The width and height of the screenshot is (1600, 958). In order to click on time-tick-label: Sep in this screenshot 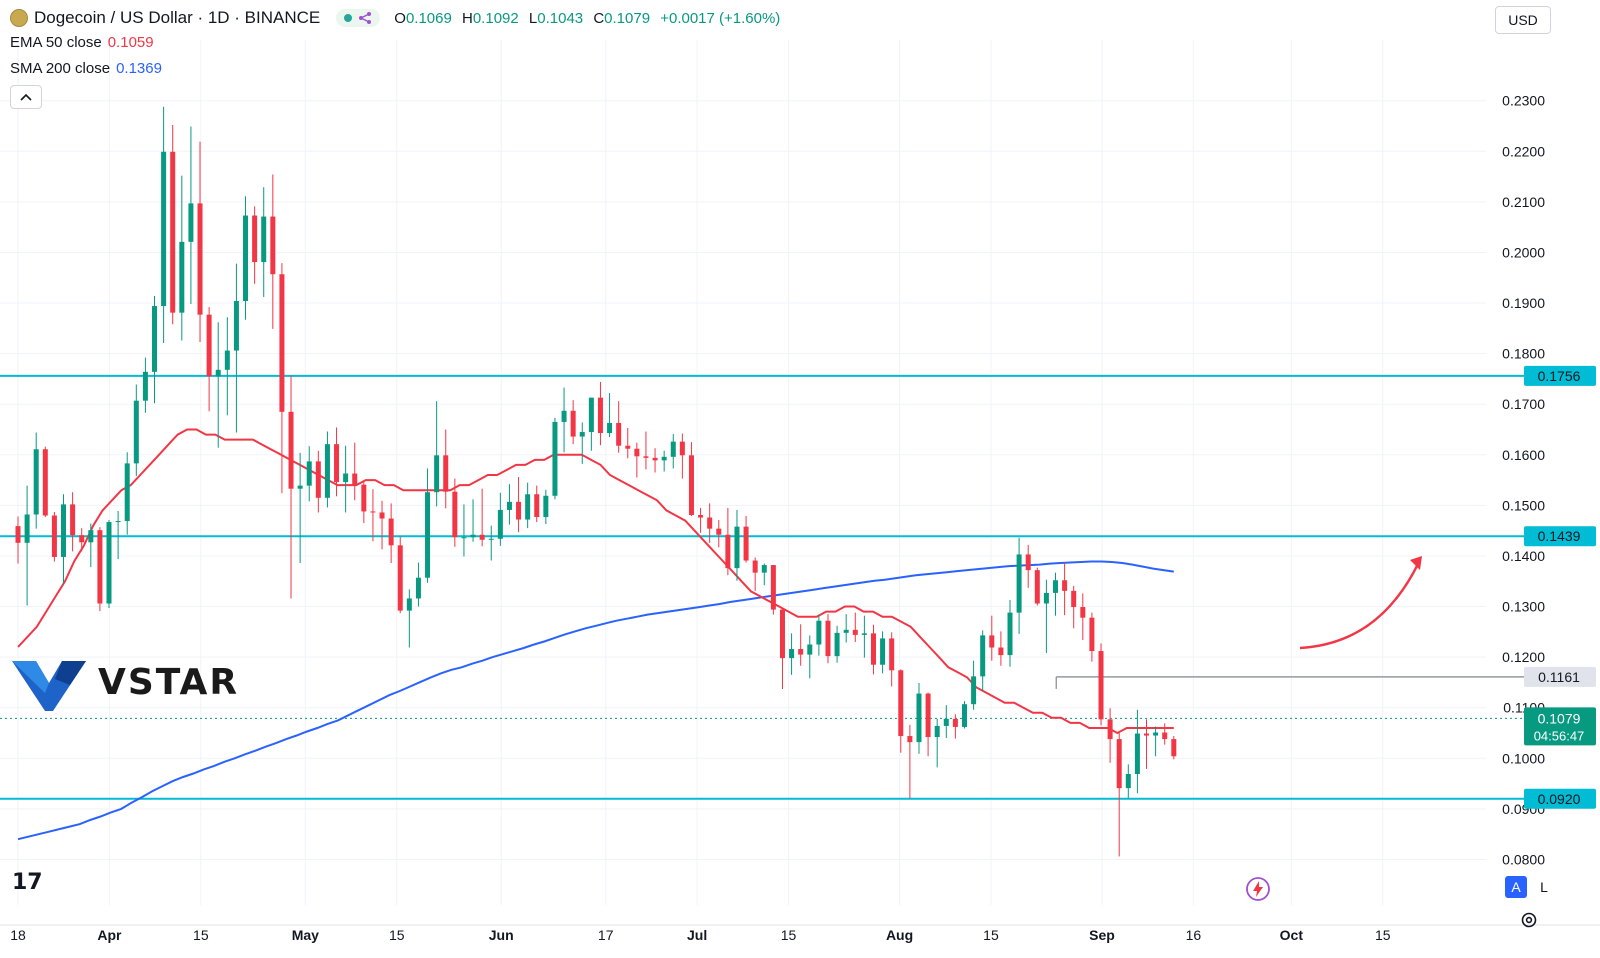, I will do `click(1102, 935)`.